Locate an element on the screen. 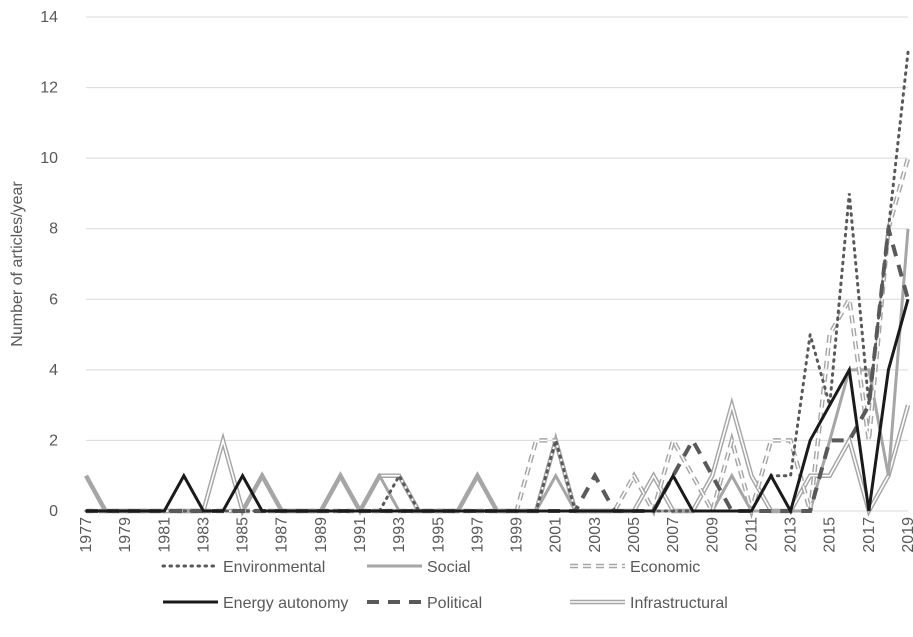  x-tick-label: 1989 is located at coordinates (321, 535).